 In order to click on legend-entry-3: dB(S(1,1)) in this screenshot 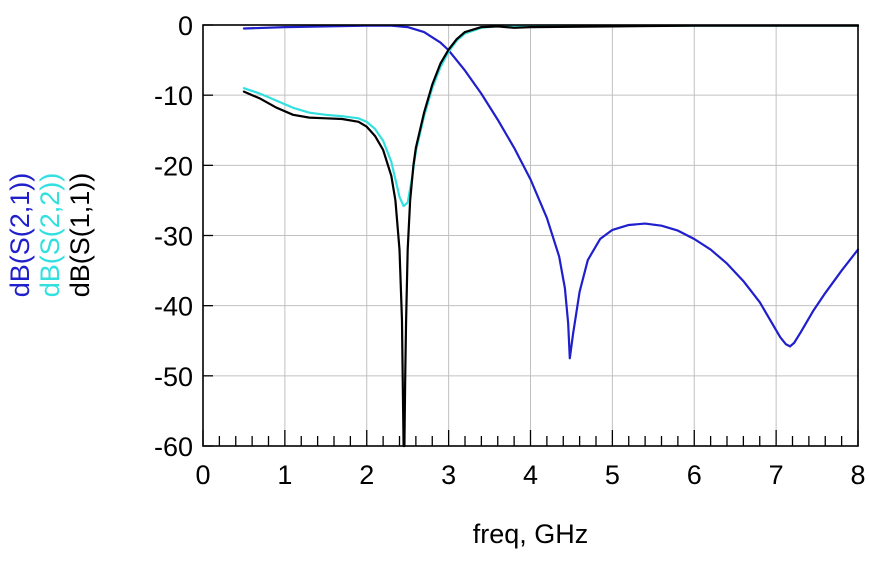, I will do `click(80, 235)`.